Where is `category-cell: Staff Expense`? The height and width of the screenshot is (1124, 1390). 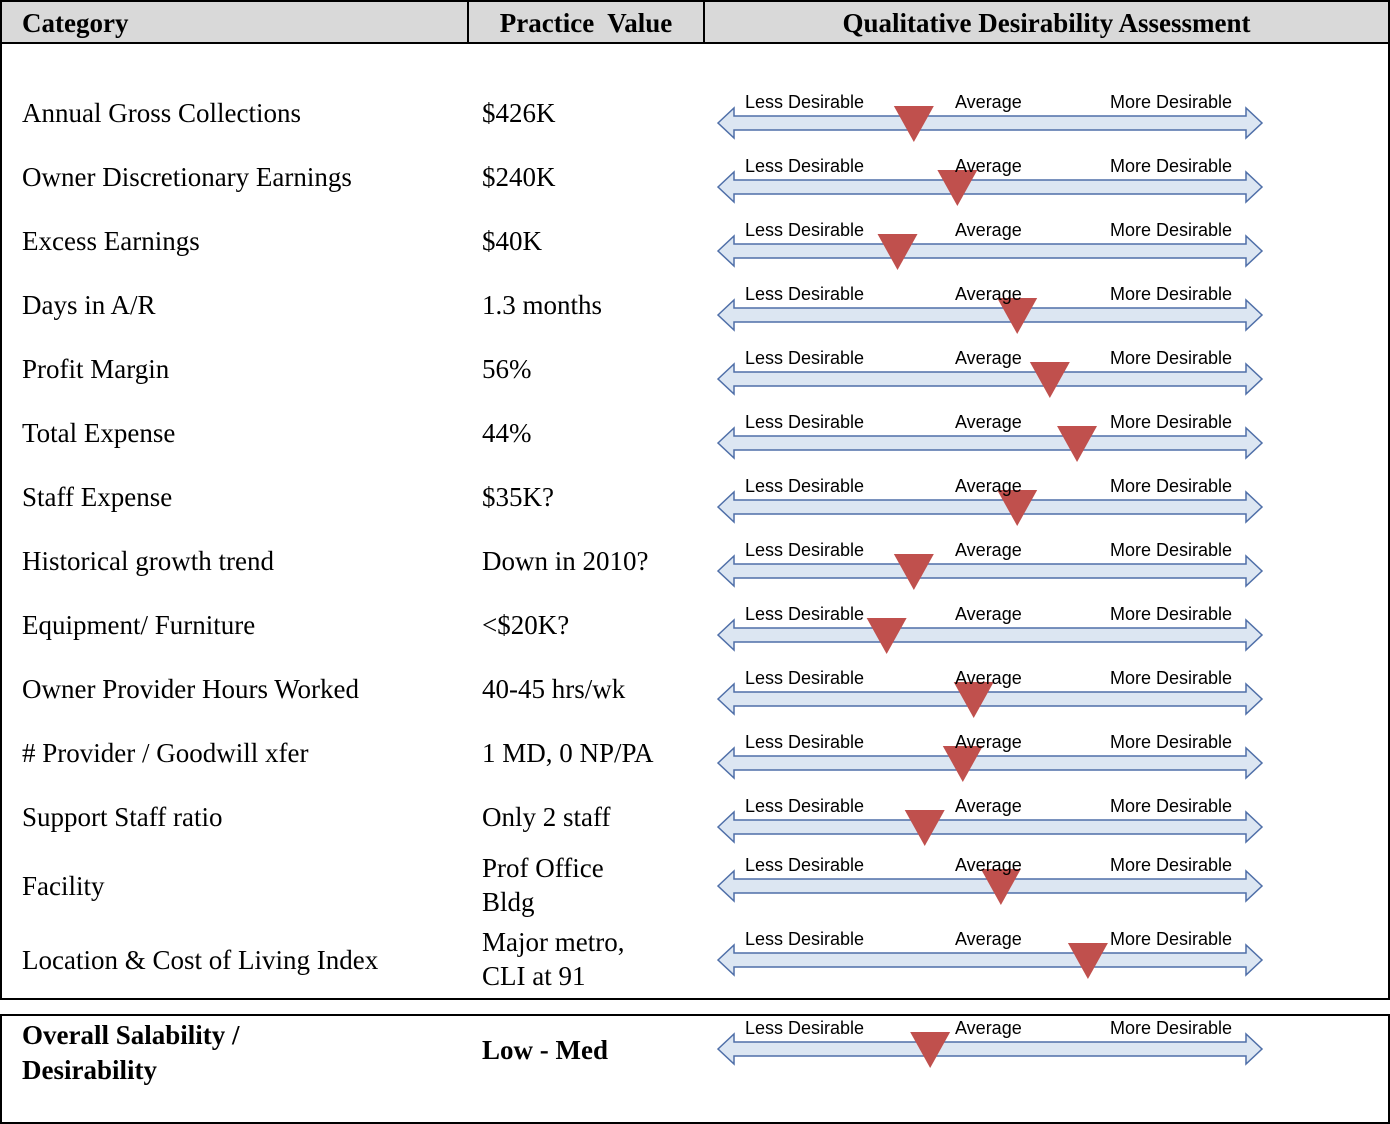
category-cell: Staff Expense is located at coordinates (97, 497).